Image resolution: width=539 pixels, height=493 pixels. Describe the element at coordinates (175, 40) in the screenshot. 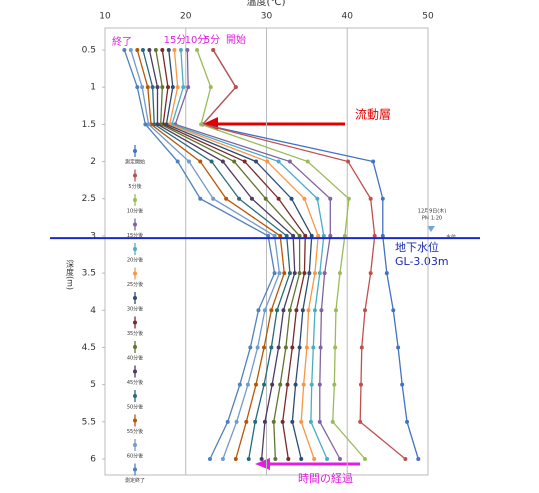

I see `annotation: 15分` at that location.